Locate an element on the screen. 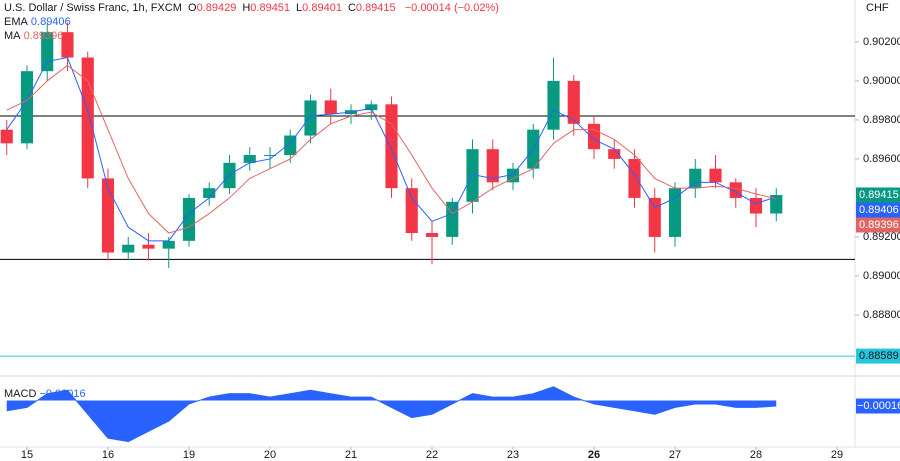 This screenshot has width=900, height=461. y-tick-label: 0.88800 is located at coordinates (881, 315).